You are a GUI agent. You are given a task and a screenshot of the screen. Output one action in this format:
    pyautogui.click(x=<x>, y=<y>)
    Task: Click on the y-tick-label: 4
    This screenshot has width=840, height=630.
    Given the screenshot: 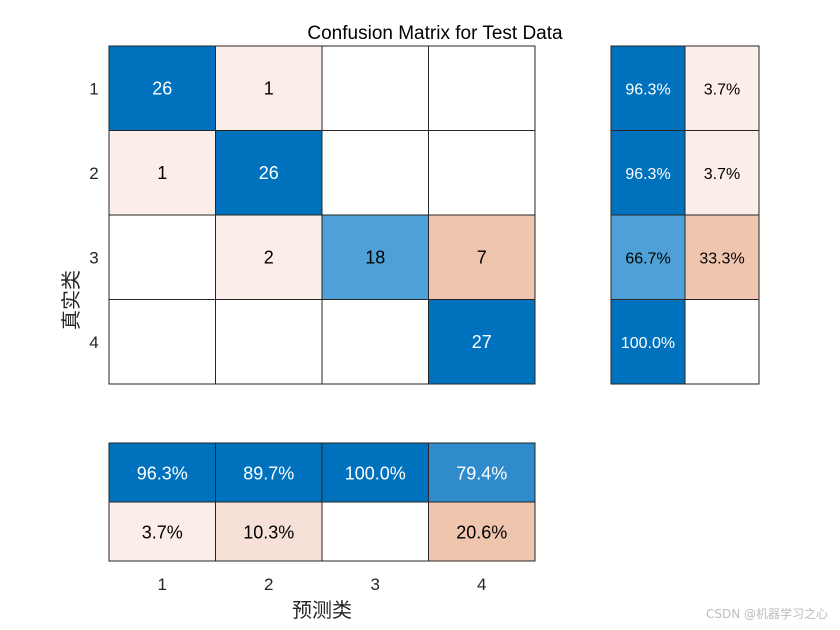 What is the action you would take?
    pyautogui.click(x=93, y=342)
    